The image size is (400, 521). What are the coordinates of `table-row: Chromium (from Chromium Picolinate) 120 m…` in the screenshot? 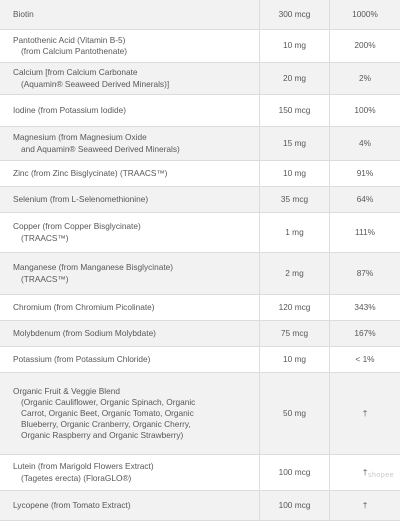 It's located at (200, 308).